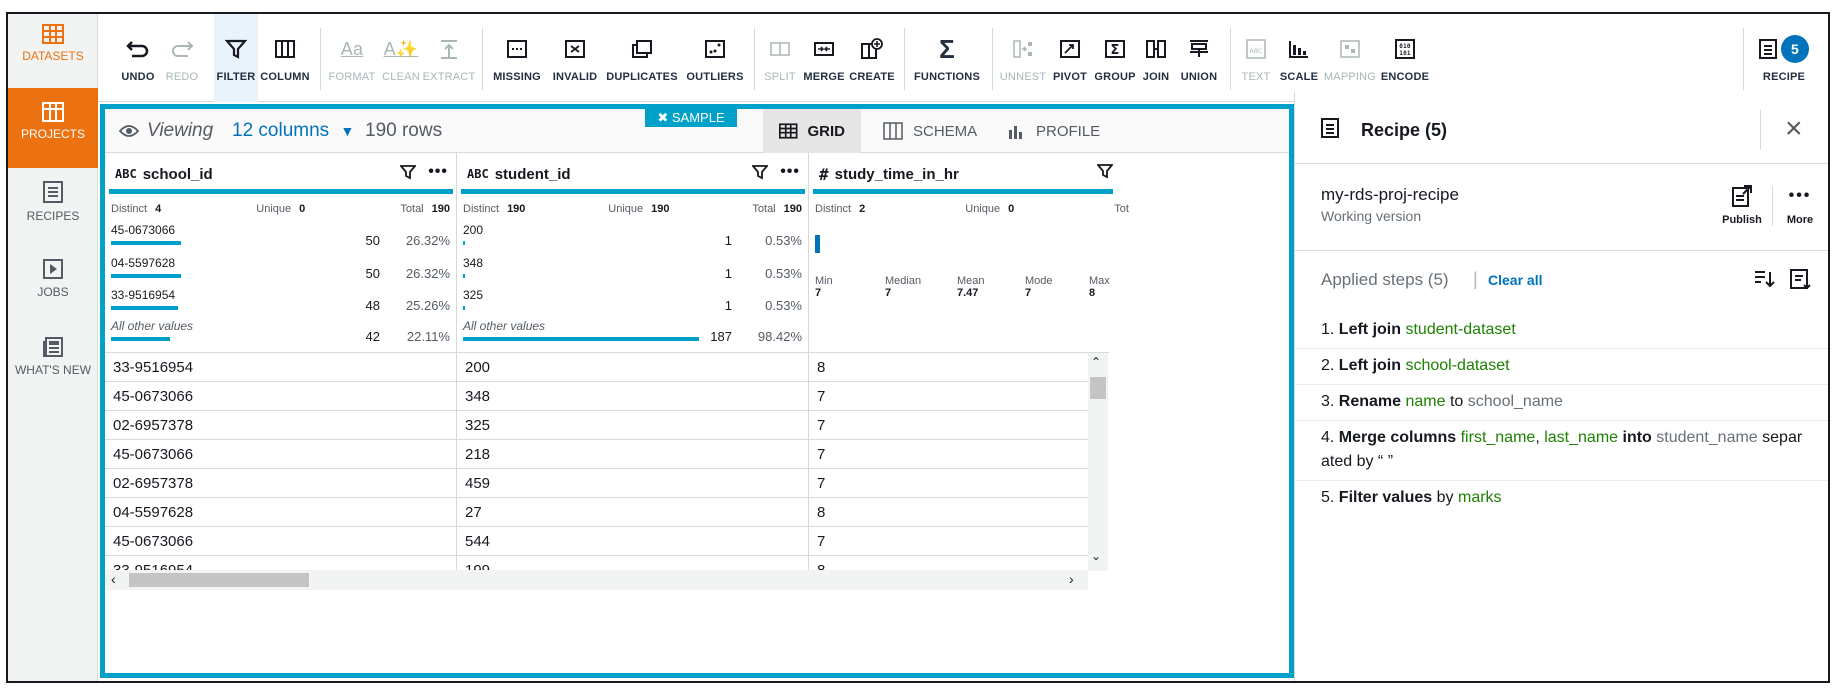  What do you see at coordinates (633, 454) in the screenshot?
I see `table-cell: 218` at bounding box center [633, 454].